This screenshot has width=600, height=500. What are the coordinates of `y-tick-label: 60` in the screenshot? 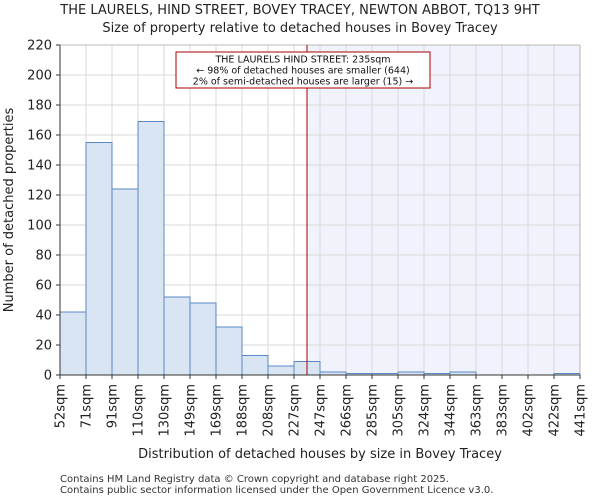 It's located at (43, 286).